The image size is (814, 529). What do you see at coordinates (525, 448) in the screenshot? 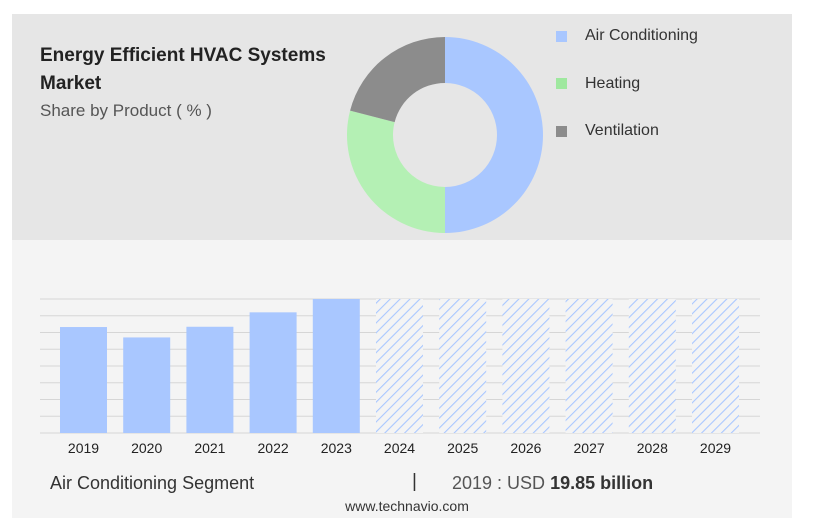
I see `x-tick-label: 2026` at bounding box center [525, 448].